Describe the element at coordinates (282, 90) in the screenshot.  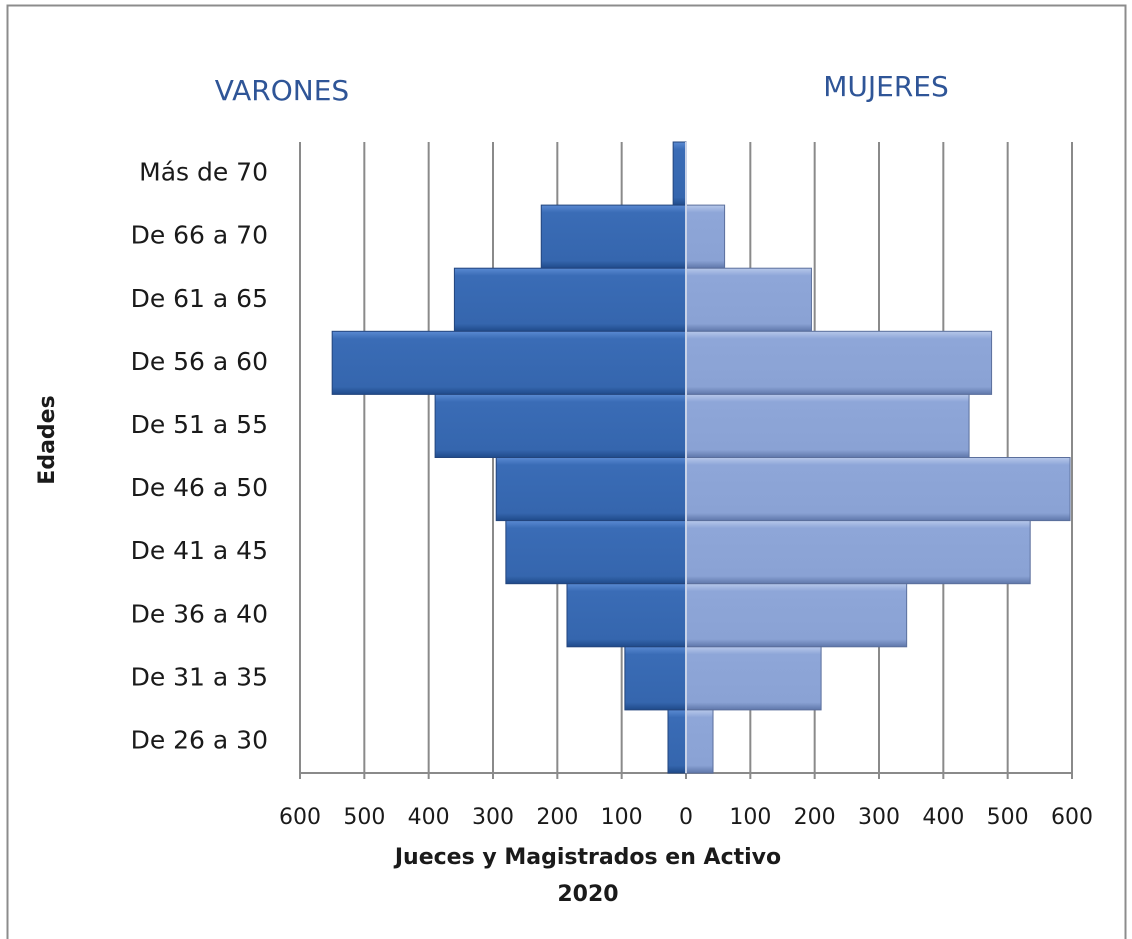
I see `series-header: VARONES` at that location.